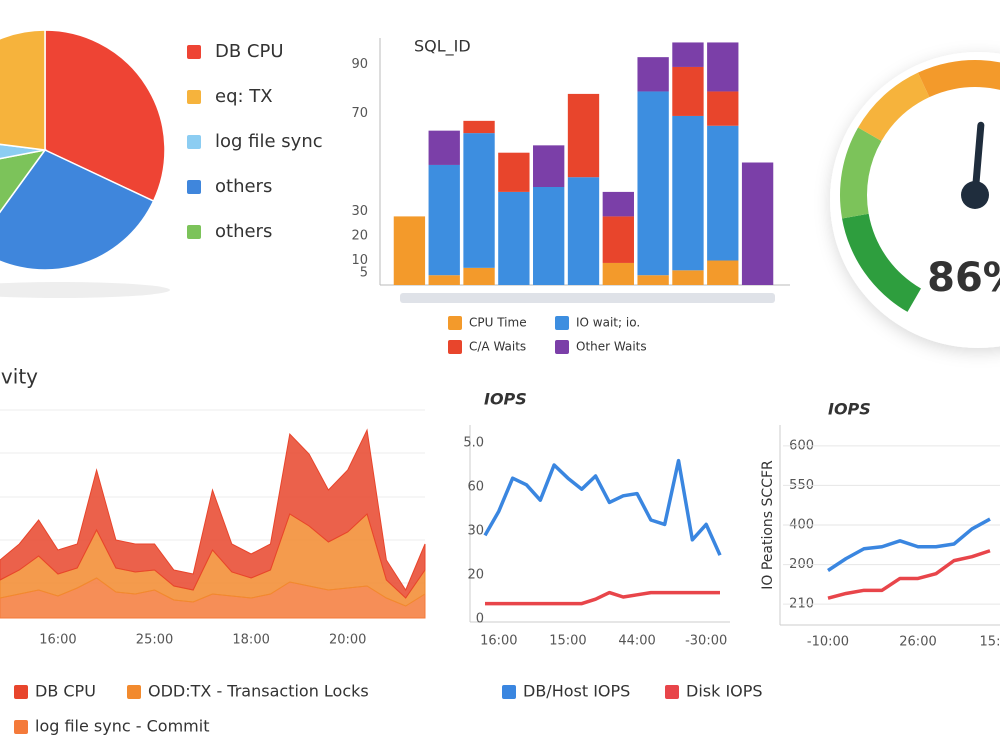  Describe the element at coordinates (122, 726) in the screenshot. I see `legend-label: log file sync - Commit` at that location.